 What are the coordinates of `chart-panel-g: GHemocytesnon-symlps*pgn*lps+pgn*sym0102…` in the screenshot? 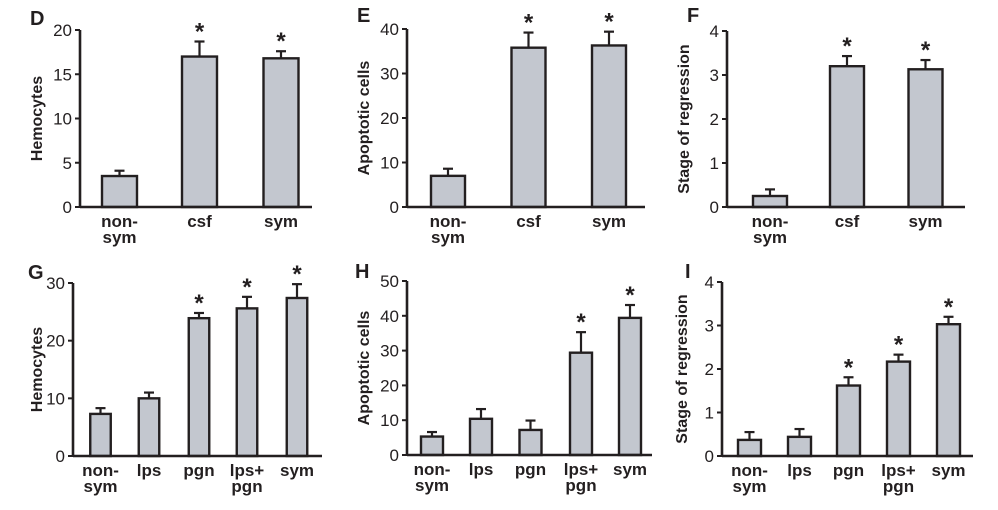 It's located at (175, 378).